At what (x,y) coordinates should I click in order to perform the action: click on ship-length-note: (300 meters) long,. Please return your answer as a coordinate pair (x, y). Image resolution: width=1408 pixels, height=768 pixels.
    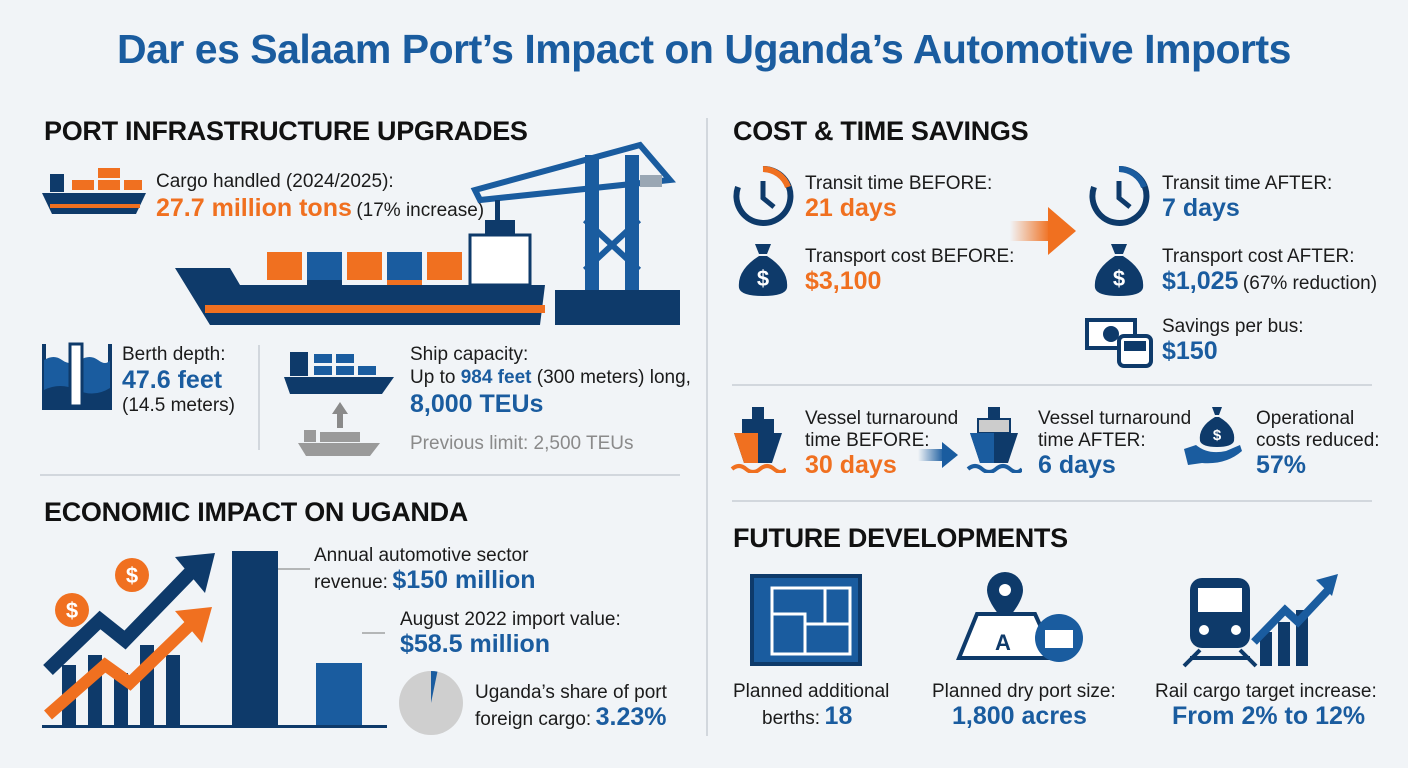
    Looking at the image, I should click on (613, 377).